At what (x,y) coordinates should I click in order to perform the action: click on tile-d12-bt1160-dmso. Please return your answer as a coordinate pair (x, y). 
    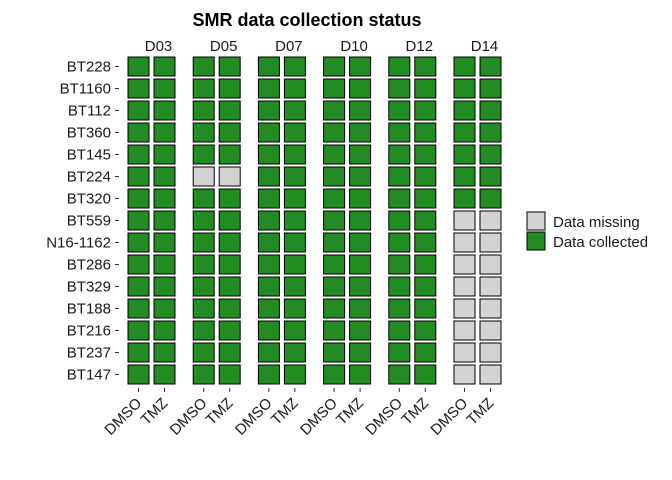
    Looking at the image, I should click on (399, 88).